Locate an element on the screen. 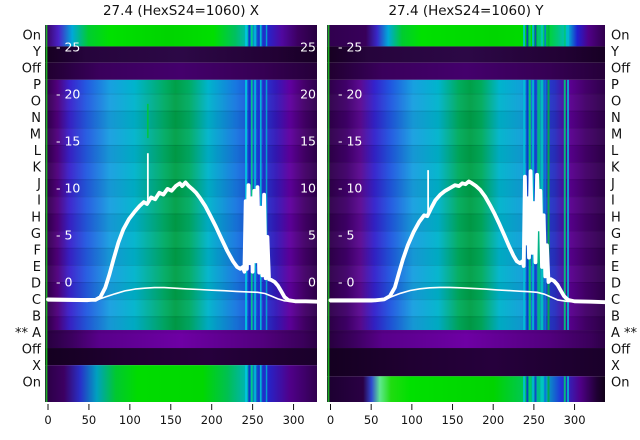  row-label-right: I is located at coordinates (613, 201).